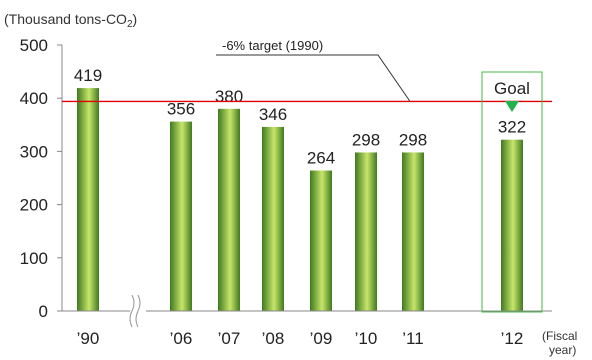  I want to click on goal-box, so click(512, 192).